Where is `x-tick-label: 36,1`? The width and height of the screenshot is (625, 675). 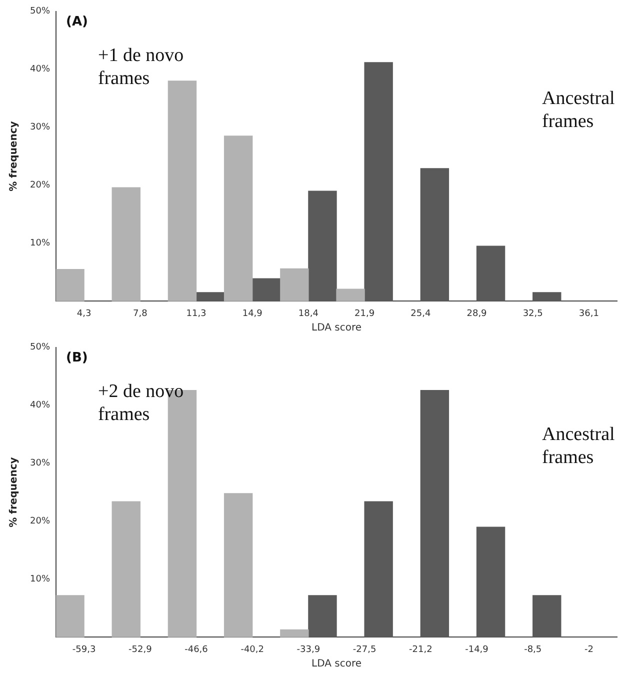 x-tick-label: 36,1 is located at coordinates (588, 313).